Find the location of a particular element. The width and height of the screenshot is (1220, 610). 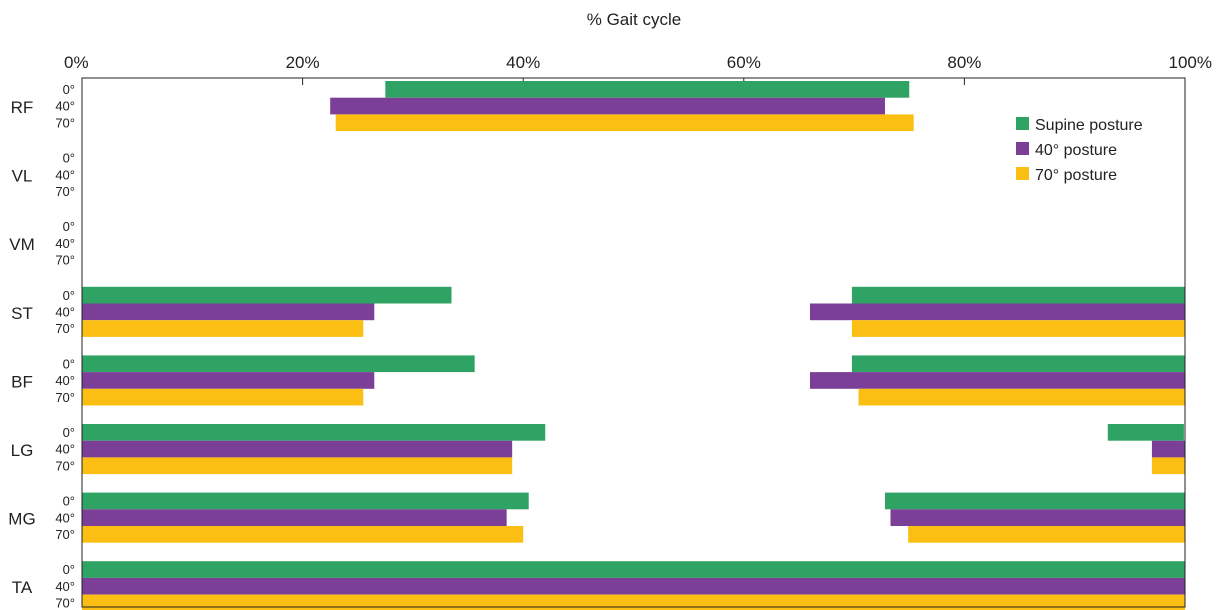

legend: Supine posture 40° posture 70° posture is located at coordinates (1079, 150).